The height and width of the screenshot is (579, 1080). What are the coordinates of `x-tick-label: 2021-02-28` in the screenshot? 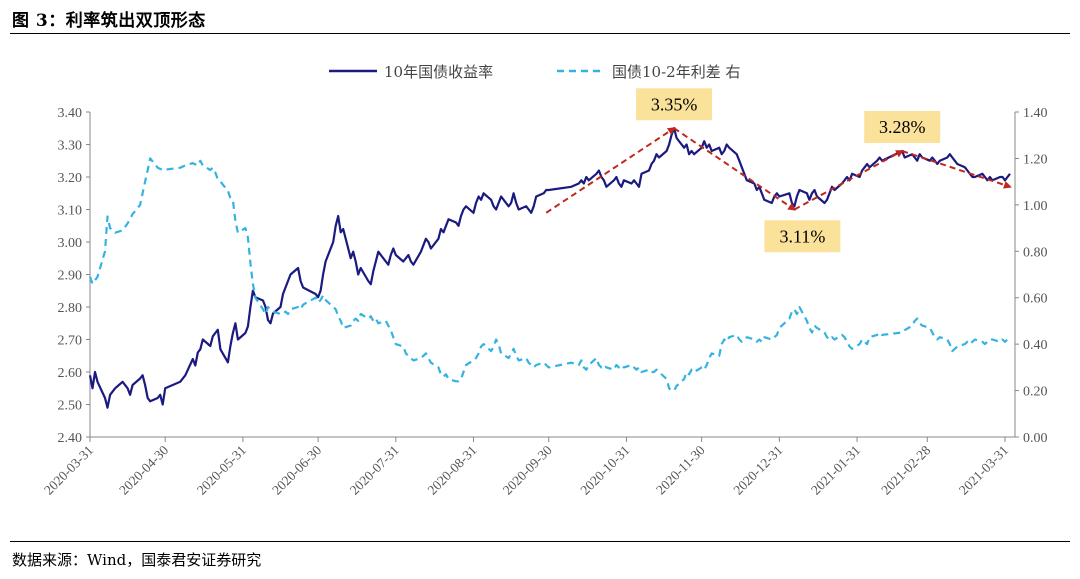 It's located at (905, 469).